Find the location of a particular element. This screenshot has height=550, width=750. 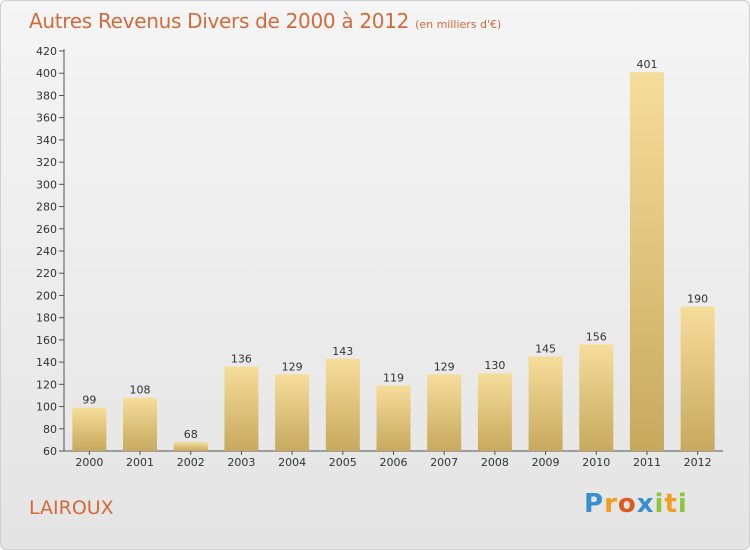

y-tick-label: 380 is located at coordinates (46, 95).